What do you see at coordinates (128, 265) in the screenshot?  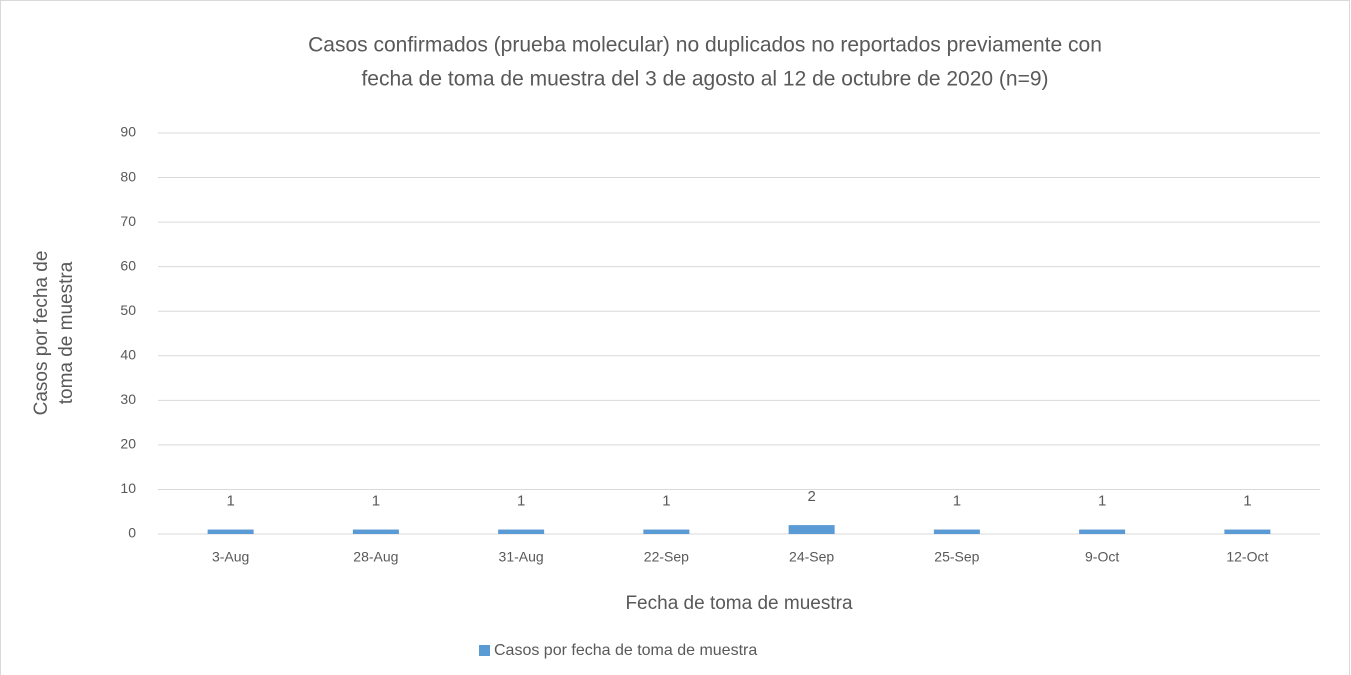 I see `y-tick-label: 60` at bounding box center [128, 265].